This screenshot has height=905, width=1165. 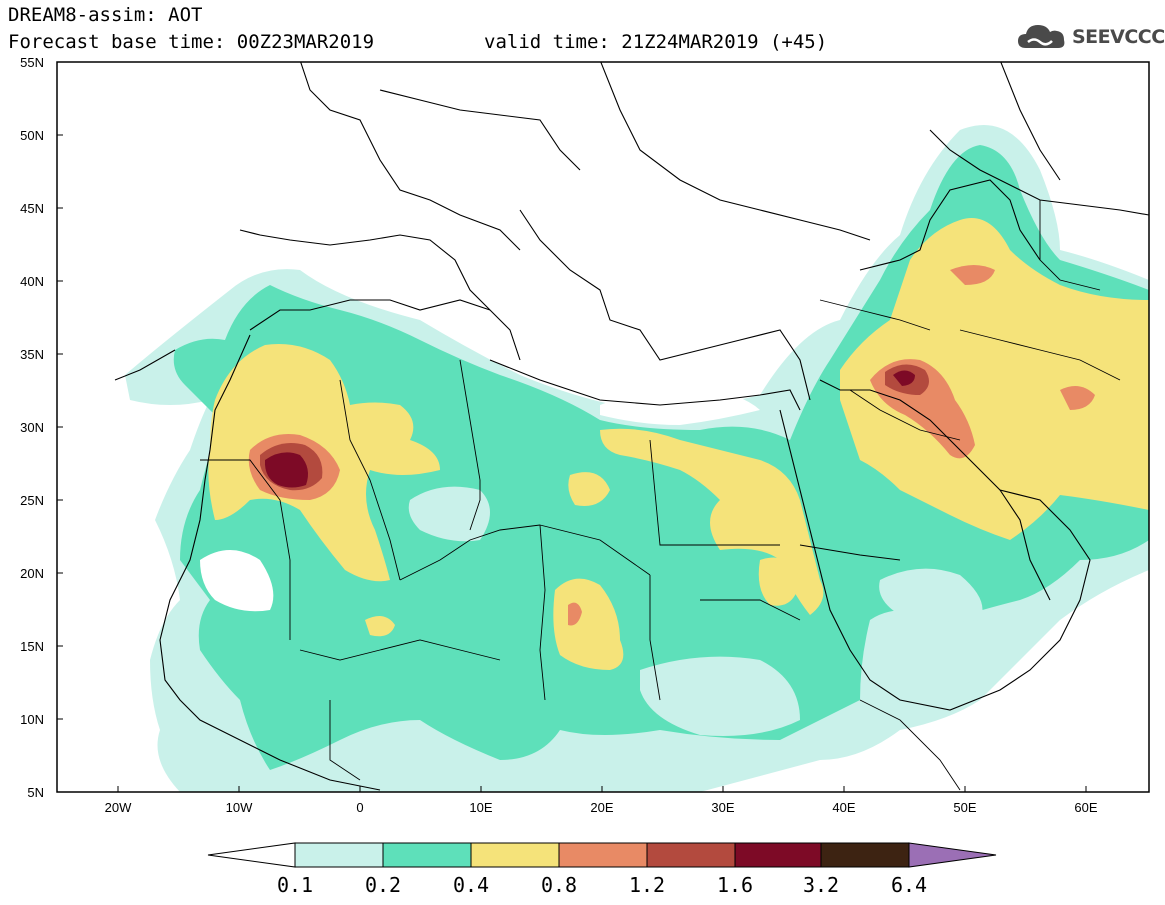 I want to click on aot-contour-darkred-west, so click(x=286, y=470).